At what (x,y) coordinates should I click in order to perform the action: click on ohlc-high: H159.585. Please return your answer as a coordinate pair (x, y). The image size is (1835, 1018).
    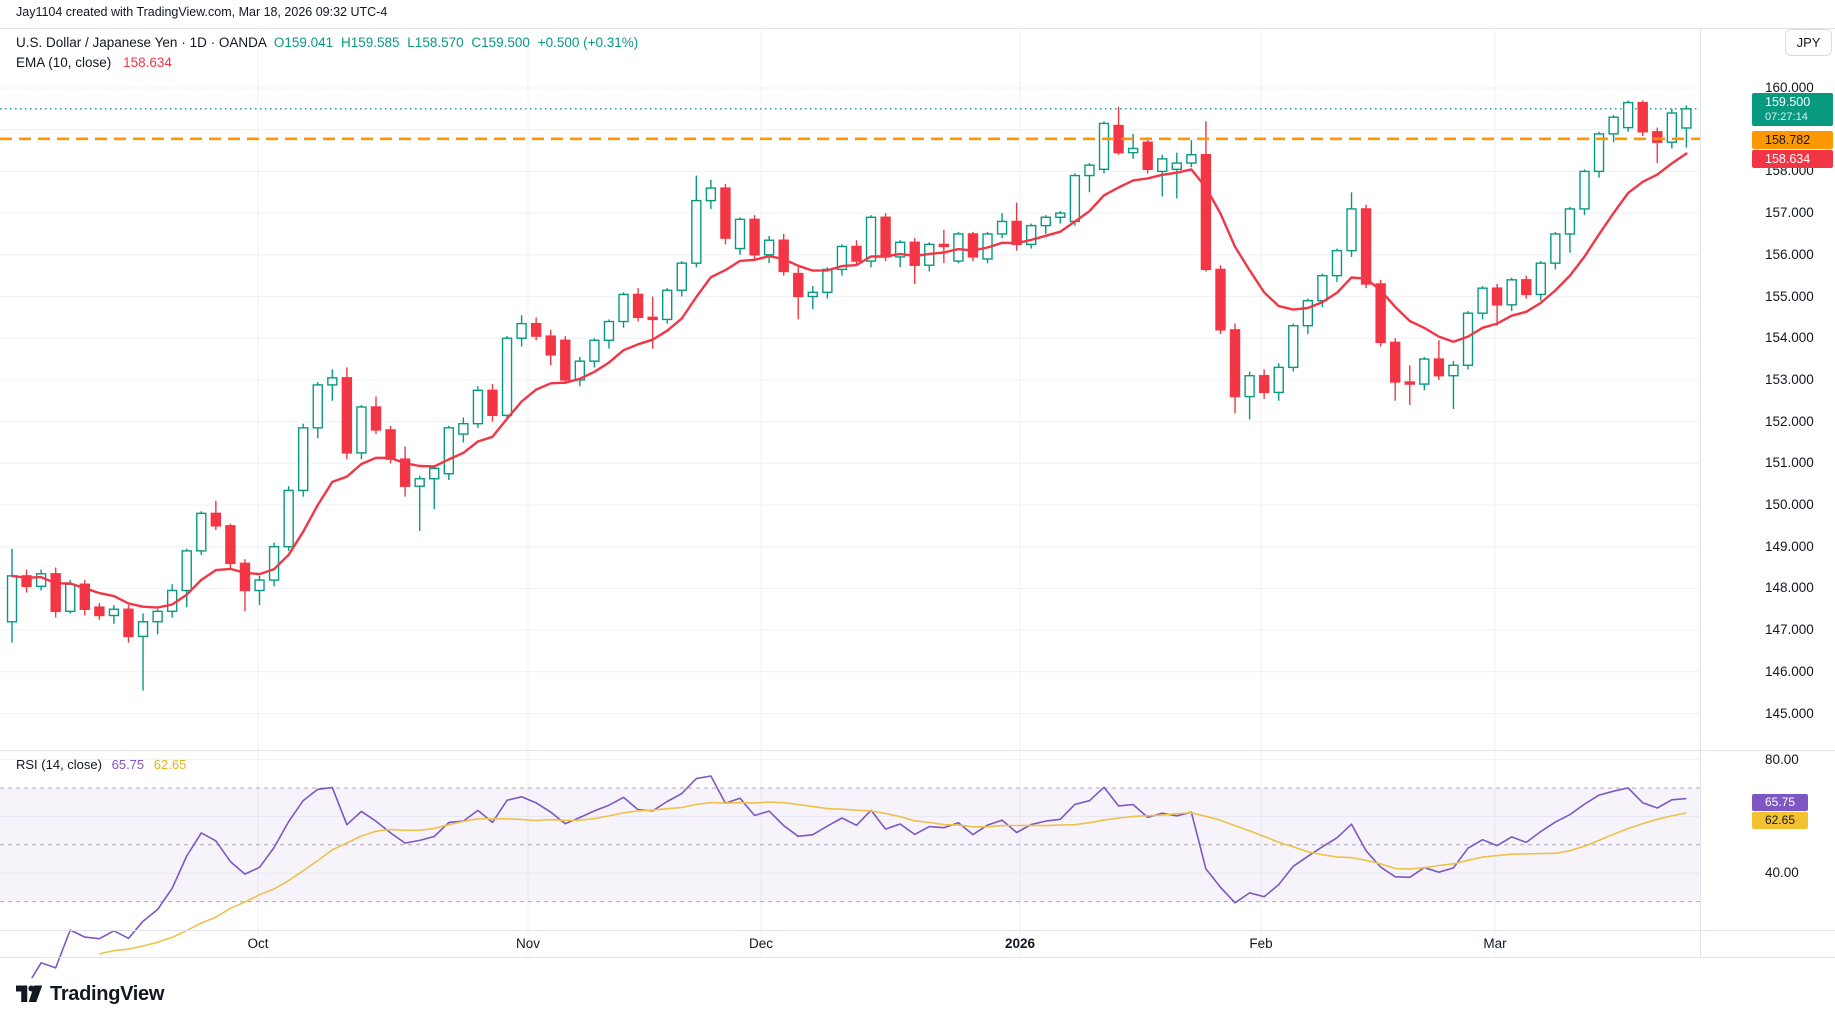
    Looking at the image, I should click on (370, 42).